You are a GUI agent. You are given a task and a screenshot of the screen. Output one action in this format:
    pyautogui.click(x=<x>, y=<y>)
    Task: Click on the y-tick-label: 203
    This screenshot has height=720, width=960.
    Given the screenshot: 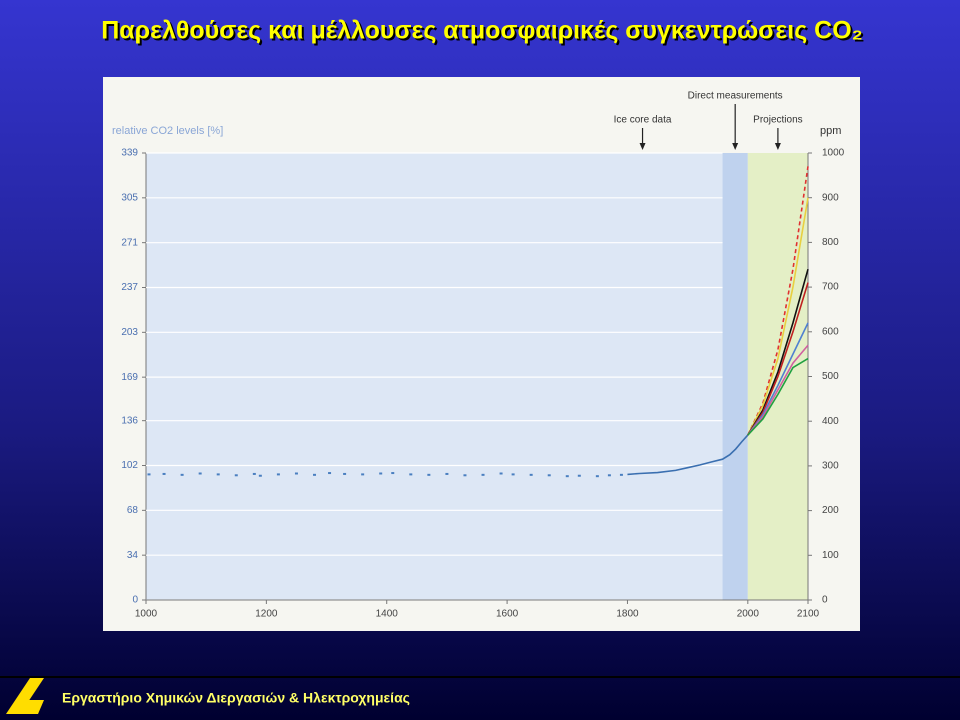 What is the action you would take?
    pyautogui.click(x=129, y=332)
    